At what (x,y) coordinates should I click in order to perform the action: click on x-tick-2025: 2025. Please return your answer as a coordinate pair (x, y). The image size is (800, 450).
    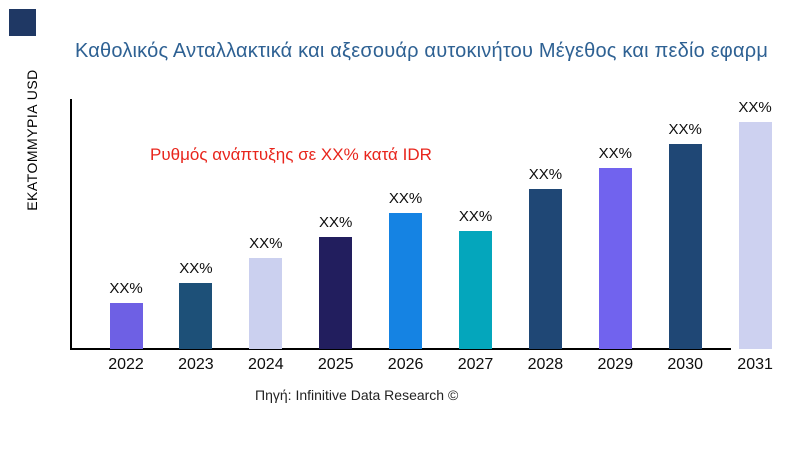
    Looking at the image, I should click on (335, 364).